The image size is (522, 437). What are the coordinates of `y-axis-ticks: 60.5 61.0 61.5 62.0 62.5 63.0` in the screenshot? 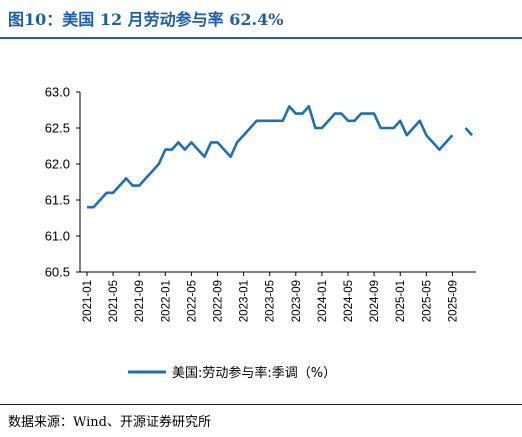 It's located at (62, 182).